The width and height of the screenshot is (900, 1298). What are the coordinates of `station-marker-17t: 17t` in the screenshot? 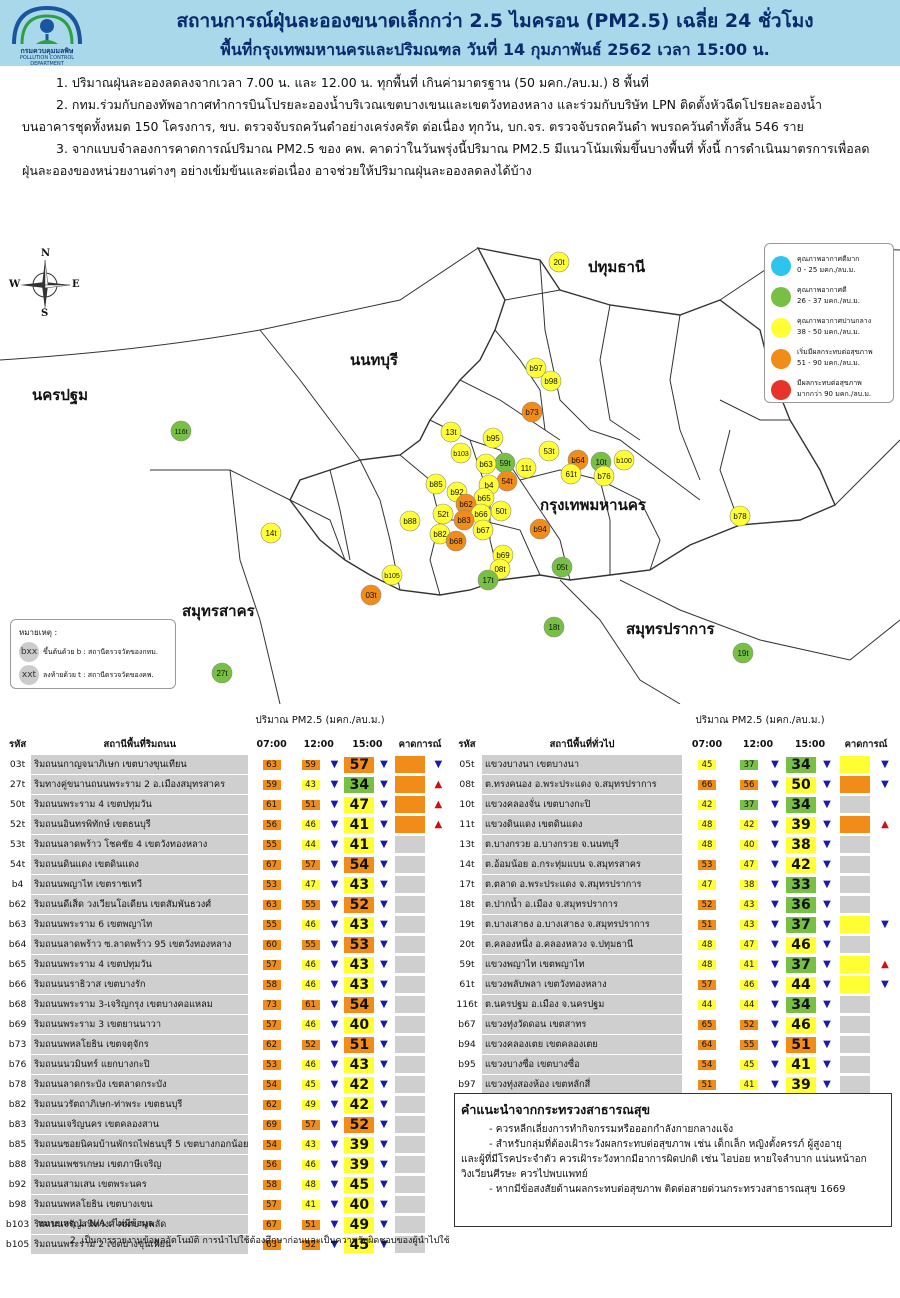 It's located at (488, 580).